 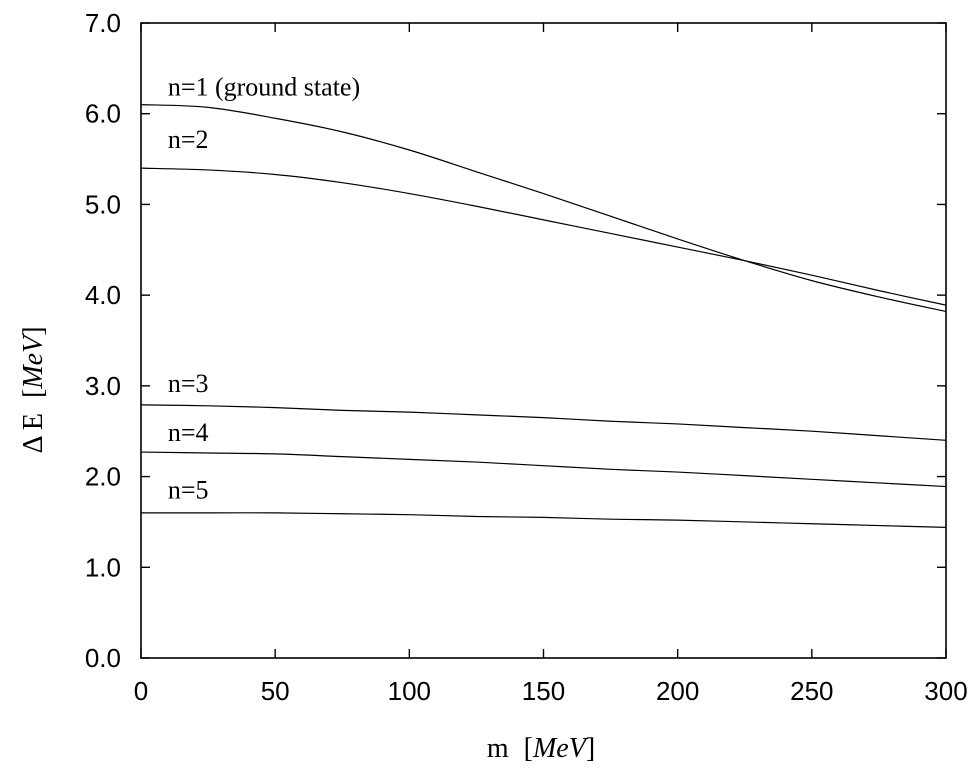 I want to click on series-annotation-n5: n=5, so click(x=188, y=489).